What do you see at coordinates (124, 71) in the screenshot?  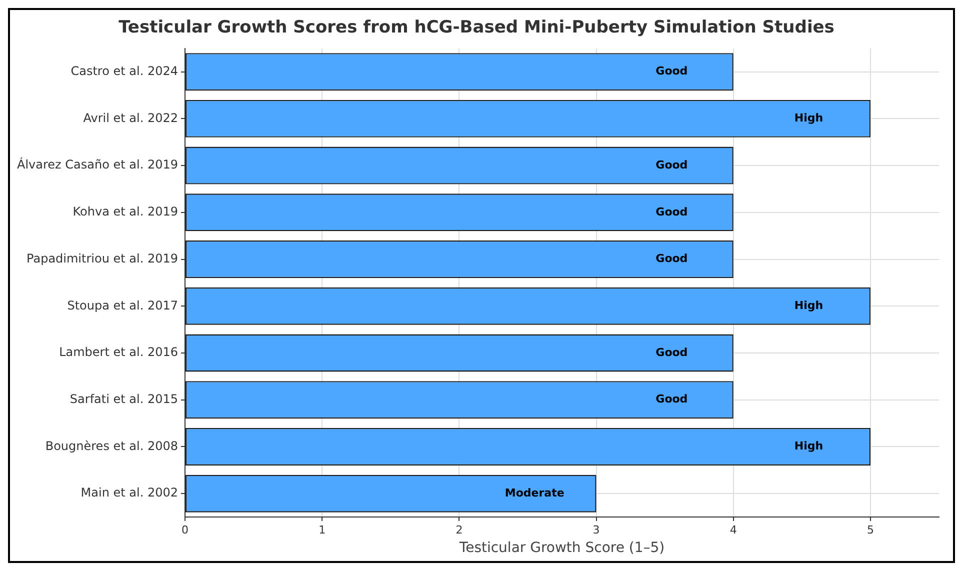 I see `y-tick-label: Castro et al. 2024` at bounding box center [124, 71].